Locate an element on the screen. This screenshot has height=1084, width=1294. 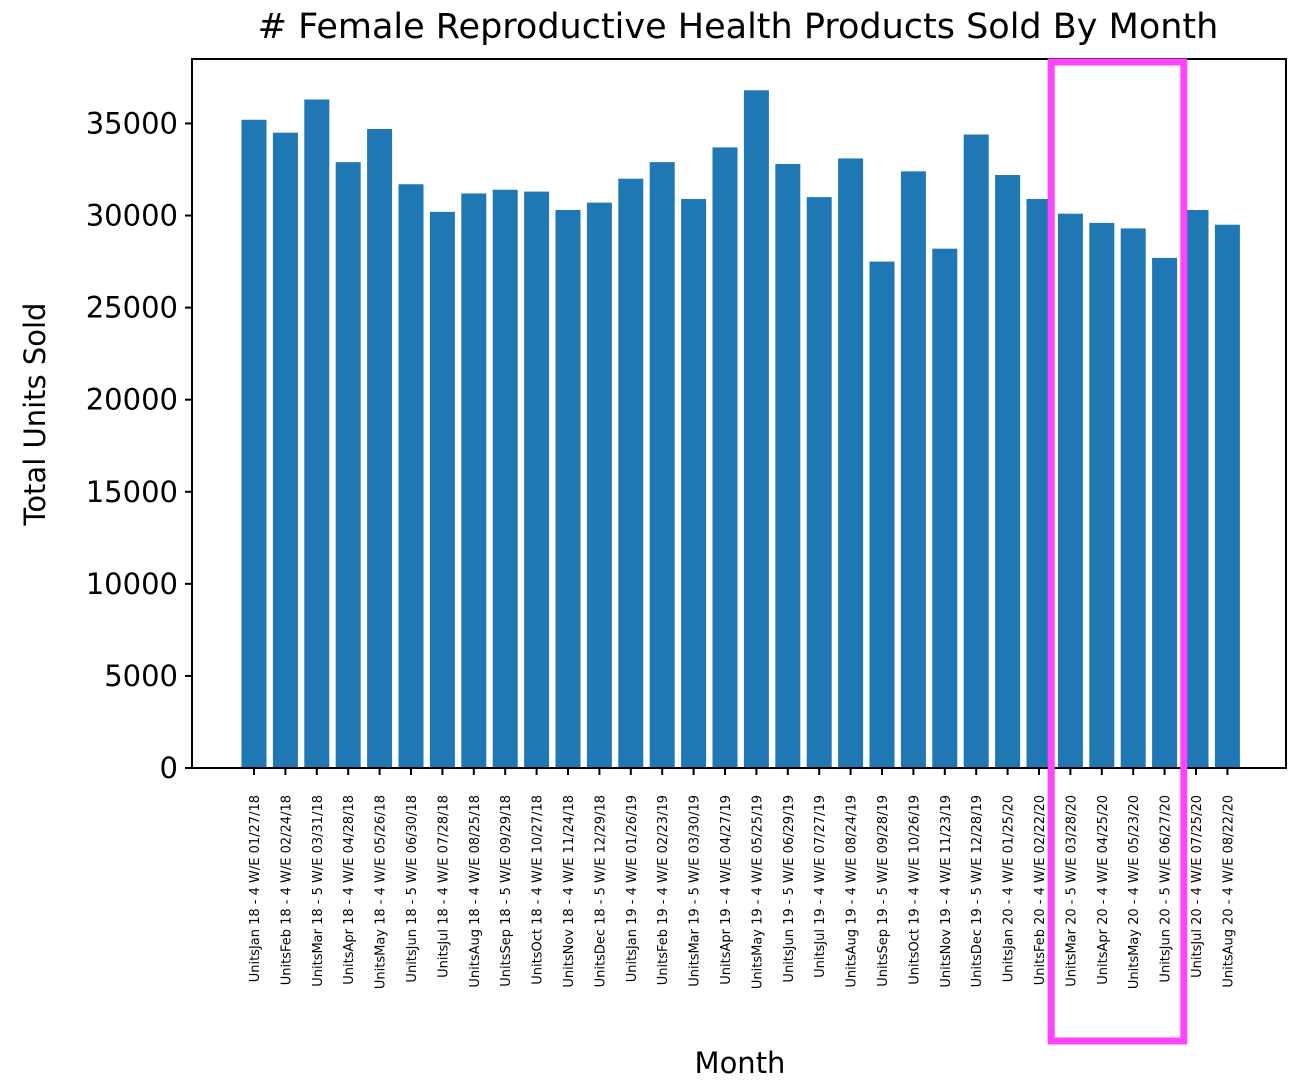
y-tick-label: 15000 is located at coordinates (132, 492).